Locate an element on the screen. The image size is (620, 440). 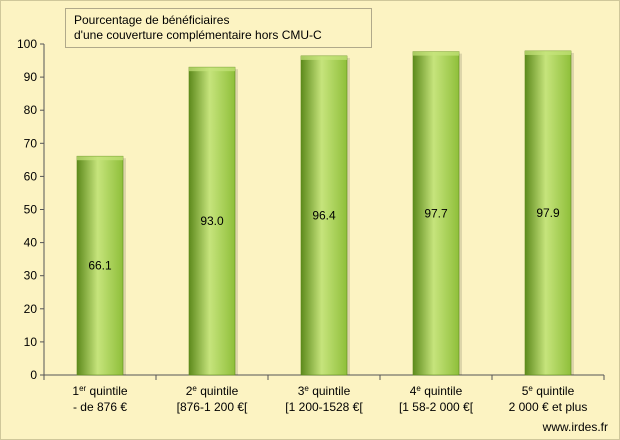
y-tick-label: 100 is located at coordinates (27, 44).